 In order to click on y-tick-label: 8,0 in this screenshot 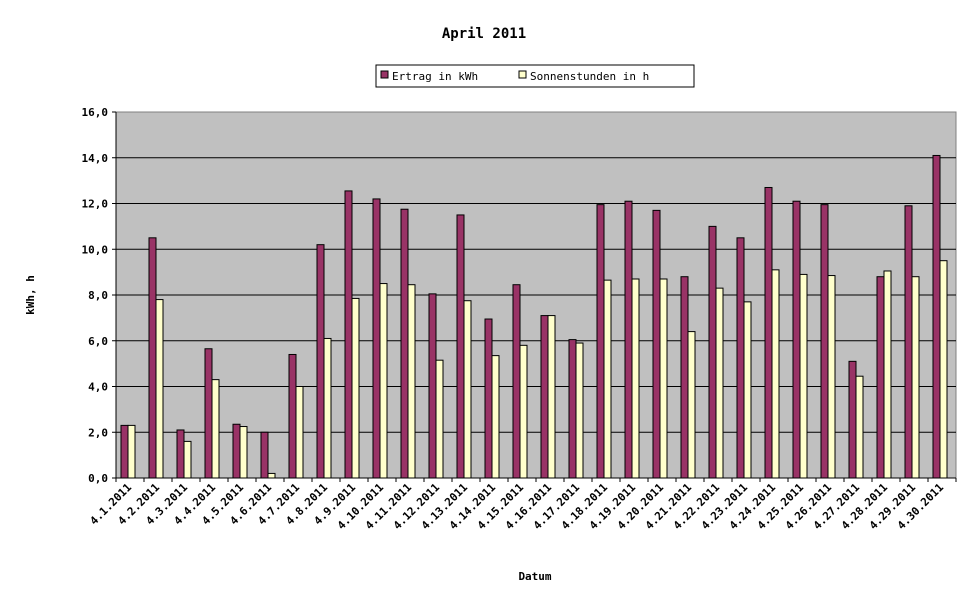, I will do `click(98, 295)`.